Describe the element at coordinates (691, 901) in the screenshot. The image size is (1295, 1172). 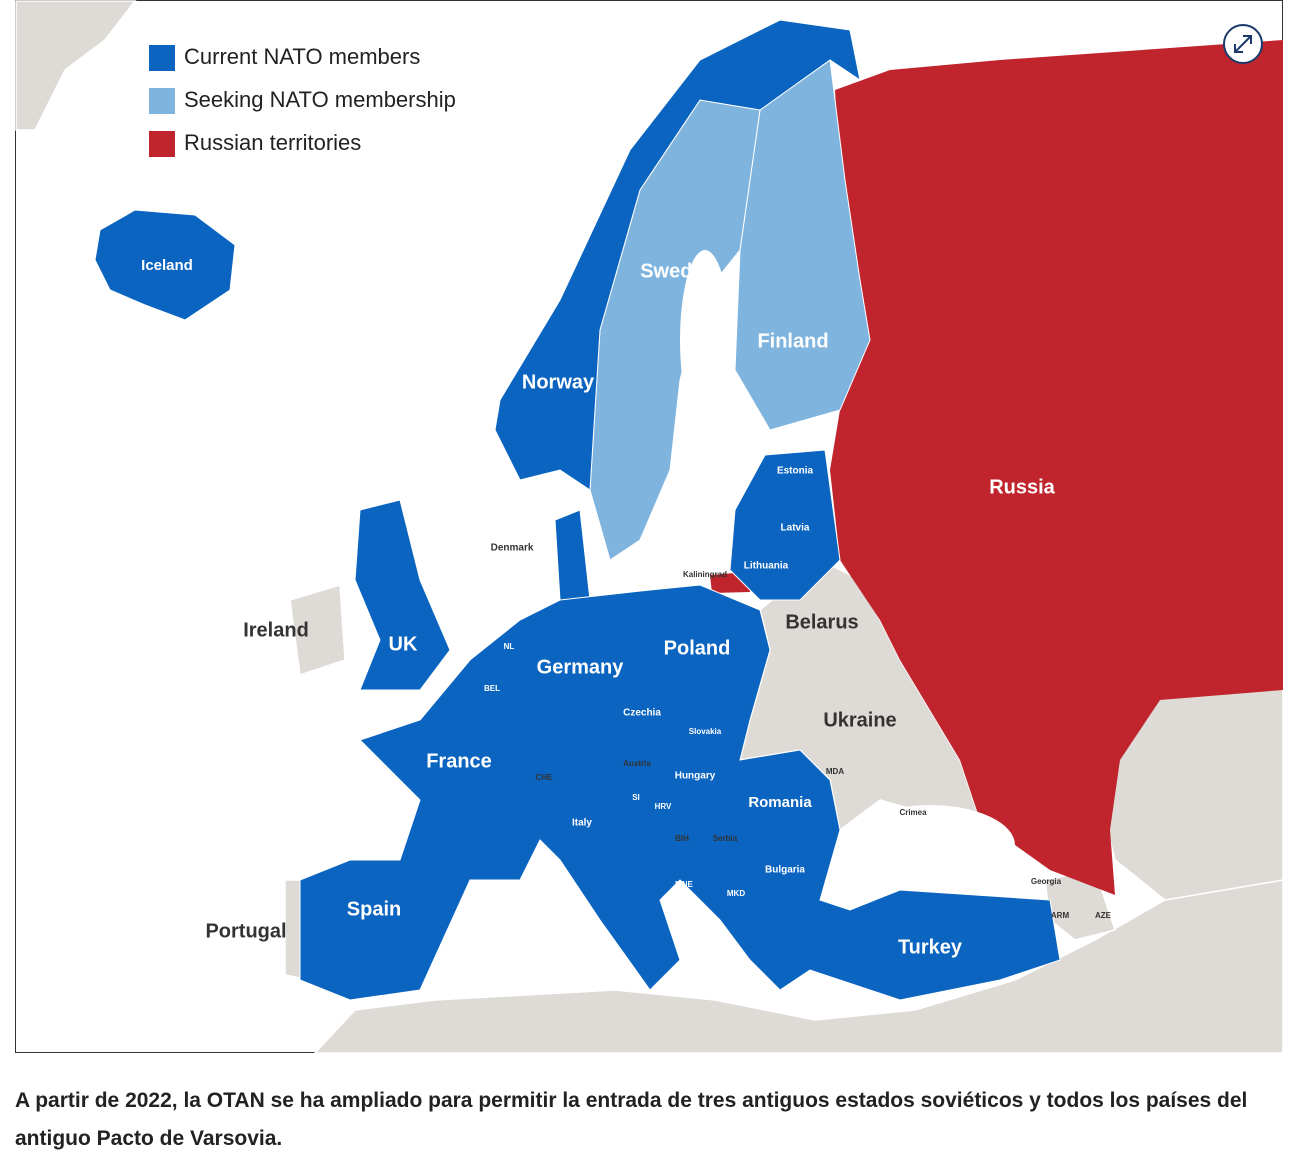
I see `country-label: ALB` at that location.